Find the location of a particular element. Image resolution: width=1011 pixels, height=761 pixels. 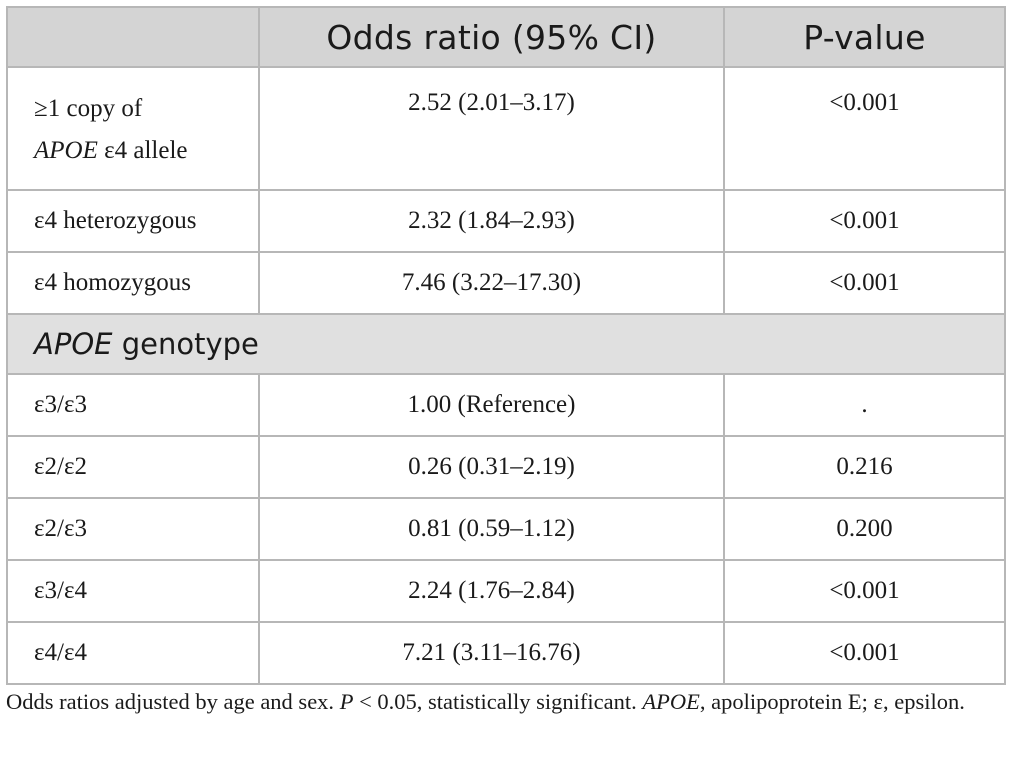

odds-ratio-cell: 0.26 (0.31–2.19) is located at coordinates (491, 467).